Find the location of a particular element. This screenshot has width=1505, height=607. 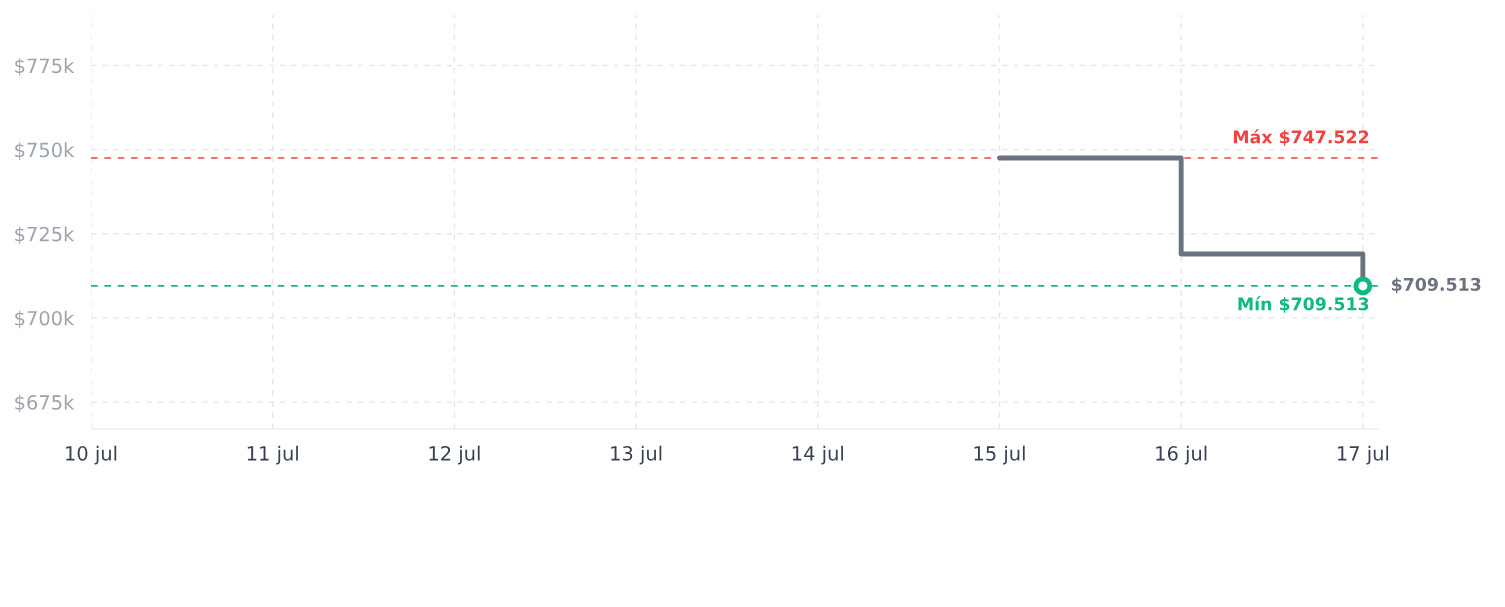

x-tick-label: 16 jul is located at coordinates (1181, 455).